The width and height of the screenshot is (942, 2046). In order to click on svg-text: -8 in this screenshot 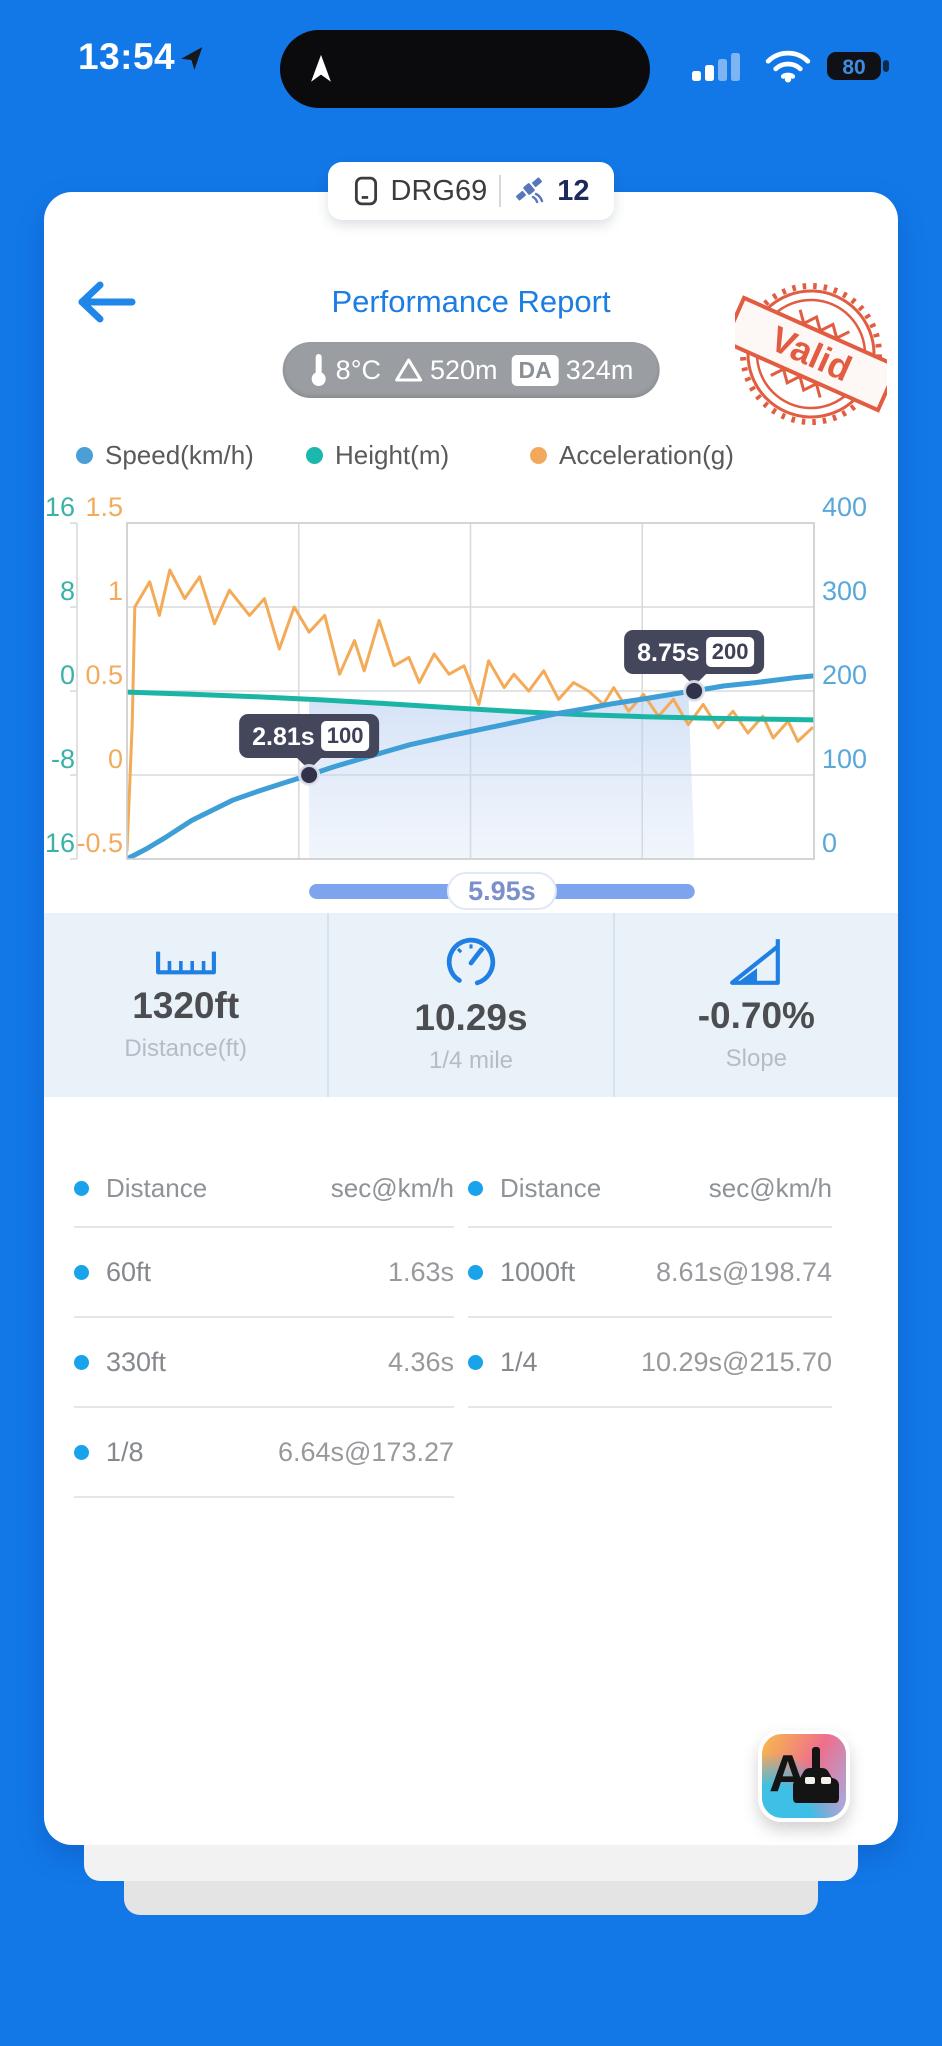, I will do `click(63, 759)`.